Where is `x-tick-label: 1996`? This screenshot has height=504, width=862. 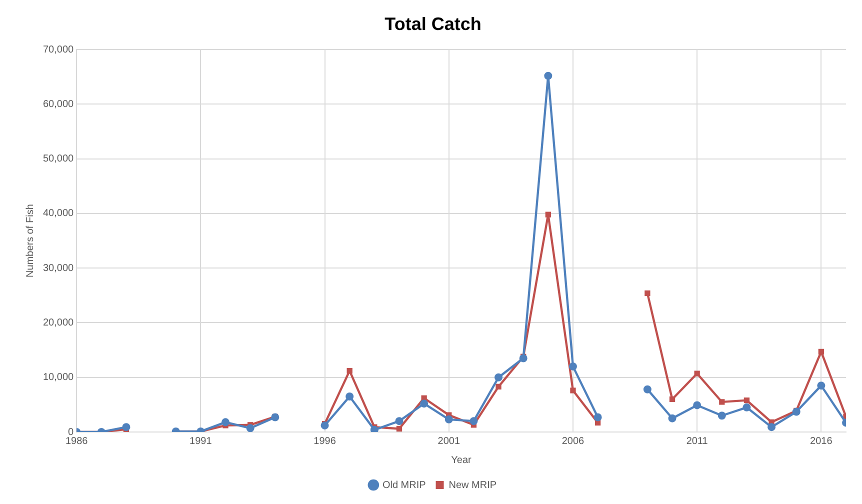
x-tick-label: 1996 is located at coordinates (325, 441).